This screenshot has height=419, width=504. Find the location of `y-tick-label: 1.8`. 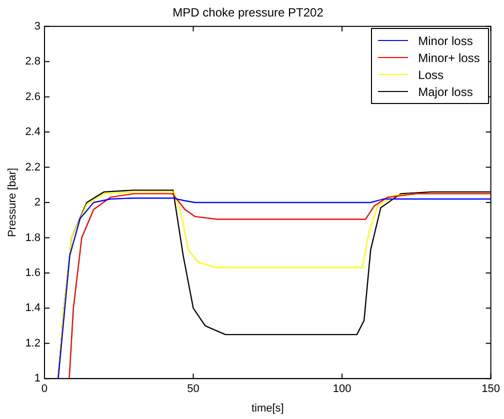

y-tick-label: 1.8 is located at coordinates (32, 238).